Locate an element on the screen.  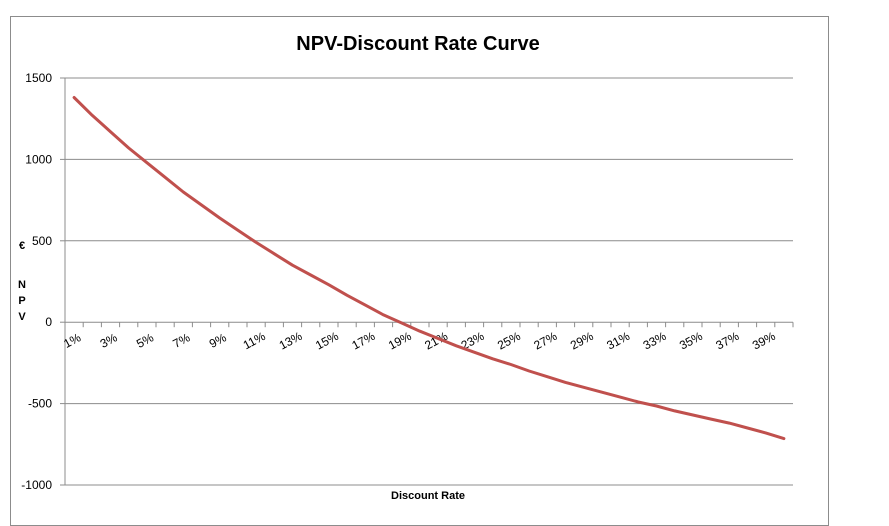
x-tick-label: 39% is located at coordinates (764, 341).